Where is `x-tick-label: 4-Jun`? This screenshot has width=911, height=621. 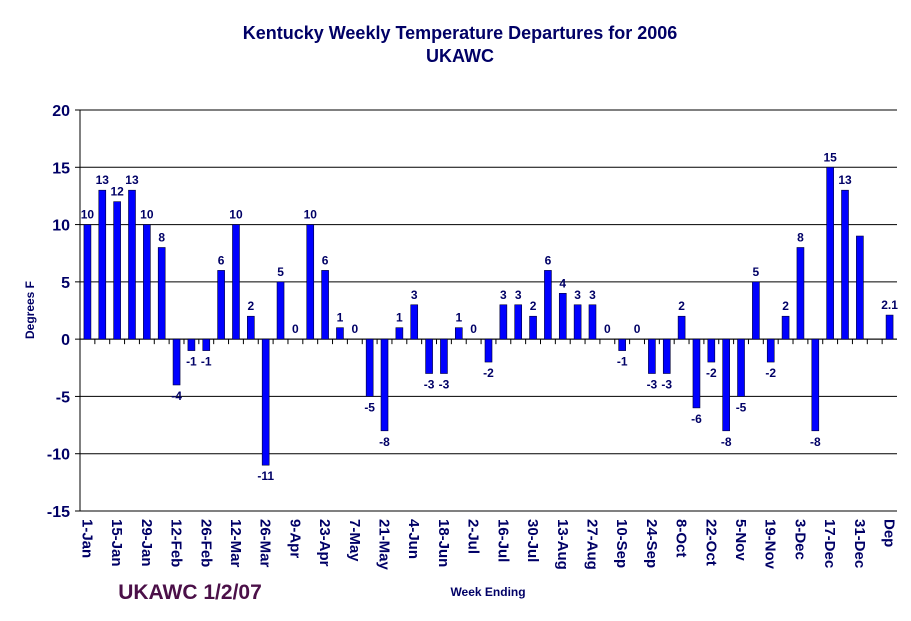 x-tick-label: 4-Jun is located at coordinates (413, 539).